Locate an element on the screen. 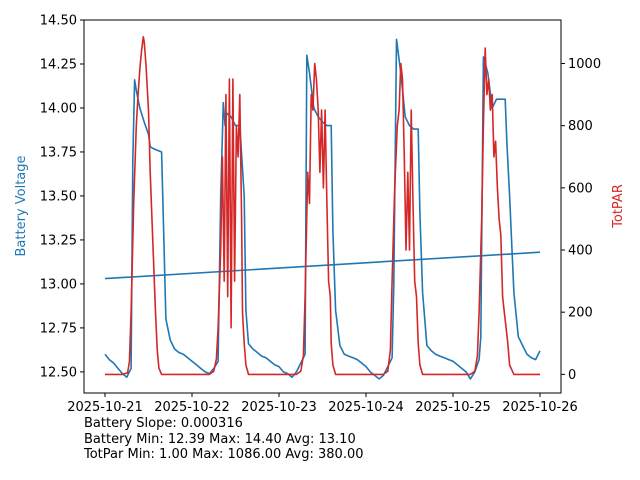  x-tick-label: 2025-10-26 is located at coordinates (540, 407).